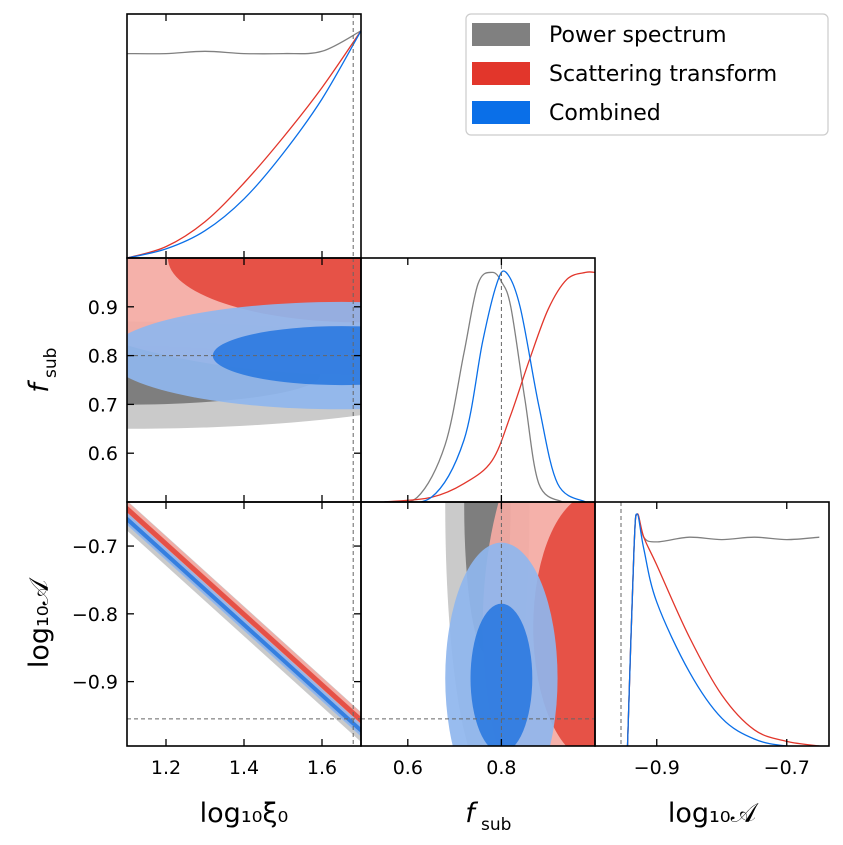 The image size is (843, 845). I want to click on y-tick-label: 0.7, so click(103, 405).